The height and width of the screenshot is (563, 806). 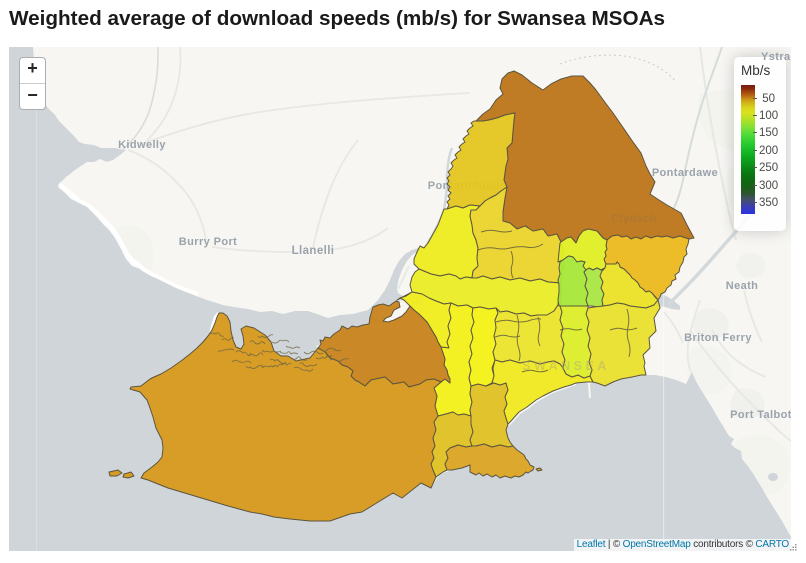 I want to click on svg-text: Kidwelly, so click(x=142, y=145).